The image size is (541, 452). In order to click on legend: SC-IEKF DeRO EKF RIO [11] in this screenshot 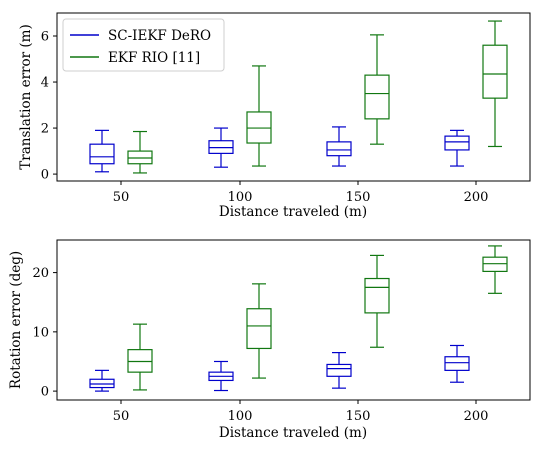, I will do `click(143, 45)`.